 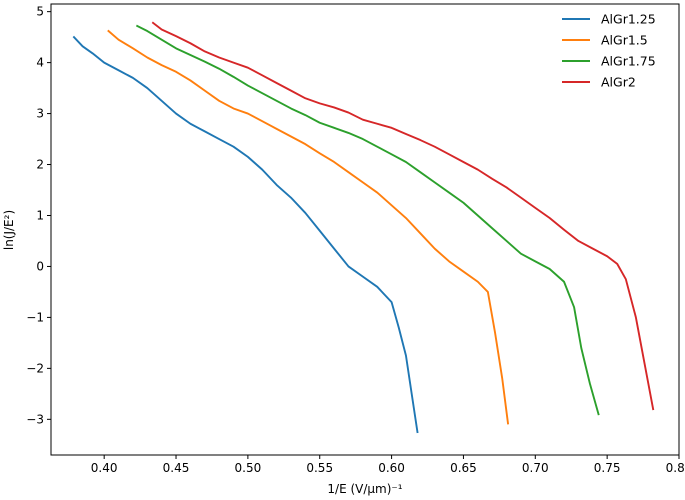 What do you see at coordinates (176, 468) in the screenshot?
I see `x-tick-label: 0.45` at bounding box center [176, 468].